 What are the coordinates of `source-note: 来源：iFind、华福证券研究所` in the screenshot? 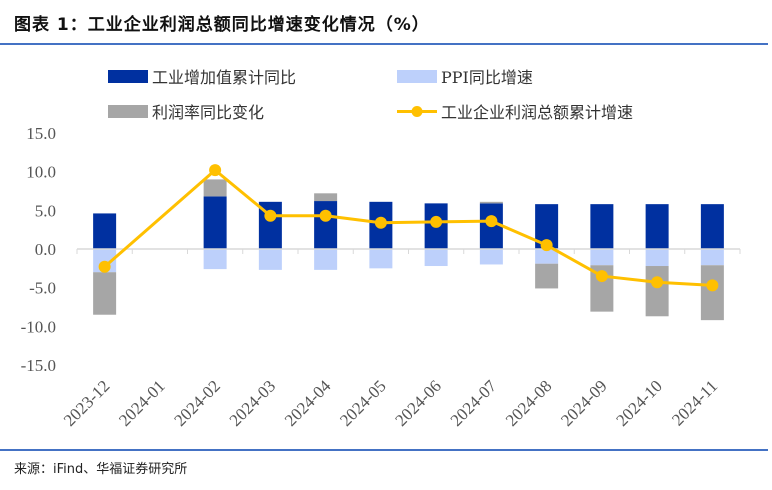 It's located at (101, 469).